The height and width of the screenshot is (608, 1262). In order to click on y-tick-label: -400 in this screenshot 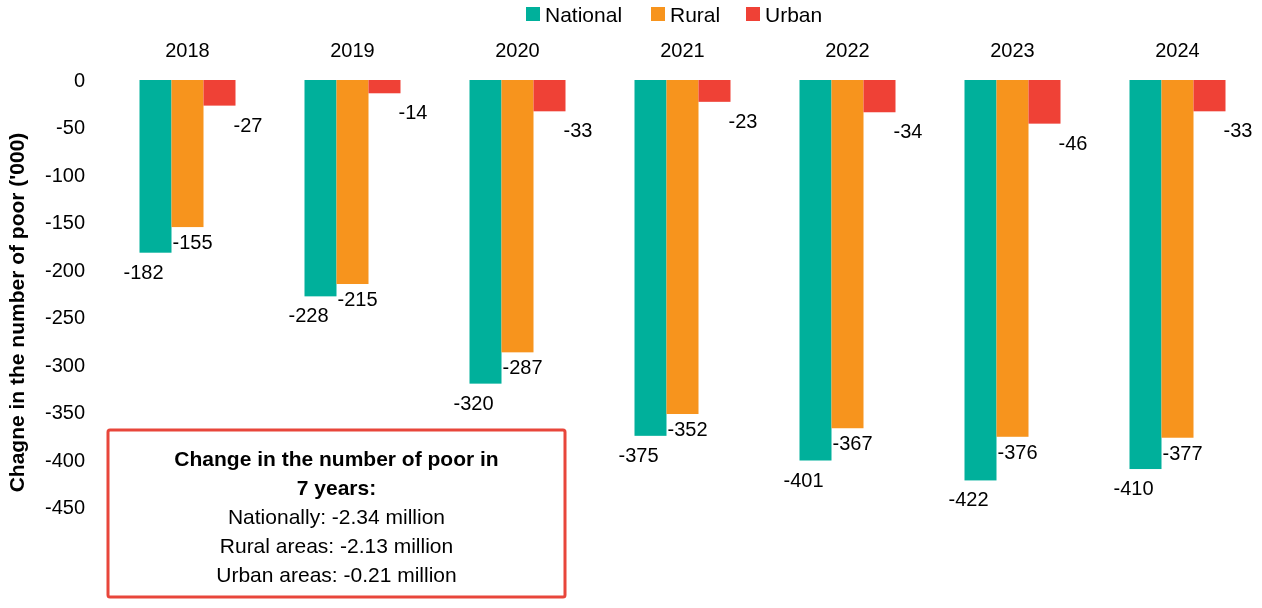, I will do `click(64, 459)`.